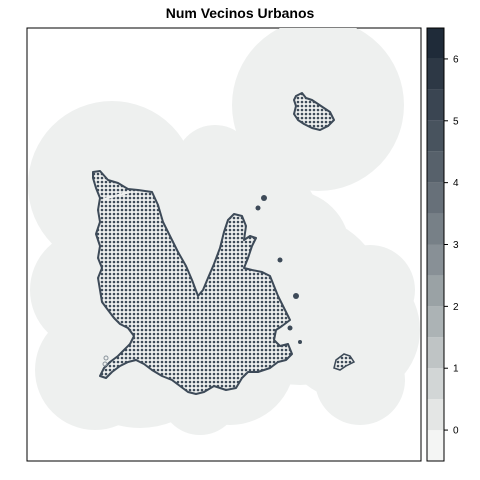  What do you see at coordinates (314, 111) in the screenshot?
I see `urban-core-ne-island` at bounding box center [314, 111].